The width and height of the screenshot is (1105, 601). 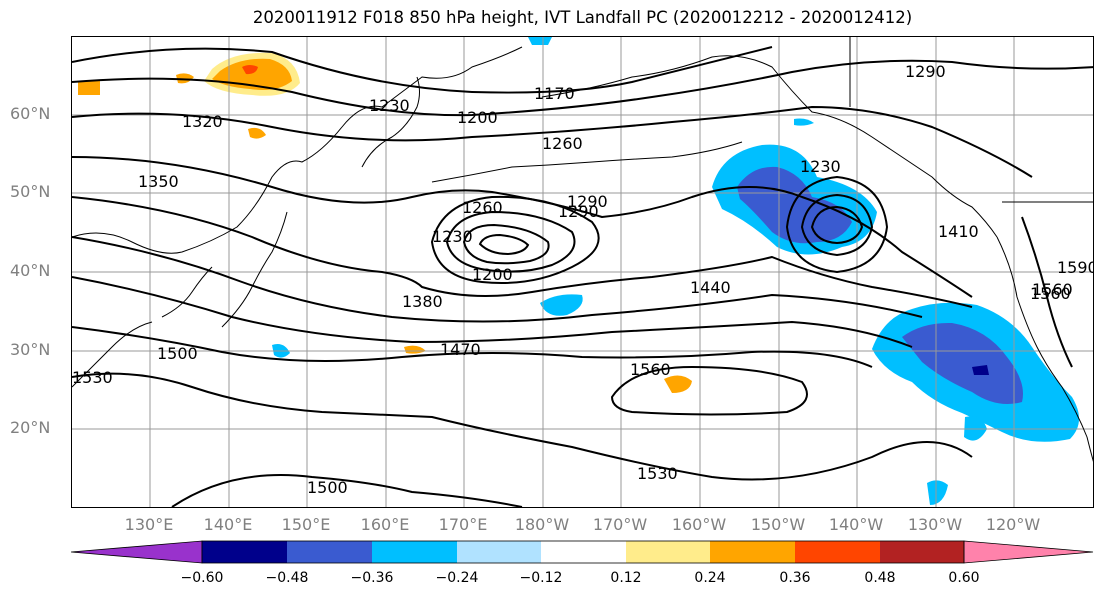 I want to click on coast-alaska, so click(x=769, y=146).